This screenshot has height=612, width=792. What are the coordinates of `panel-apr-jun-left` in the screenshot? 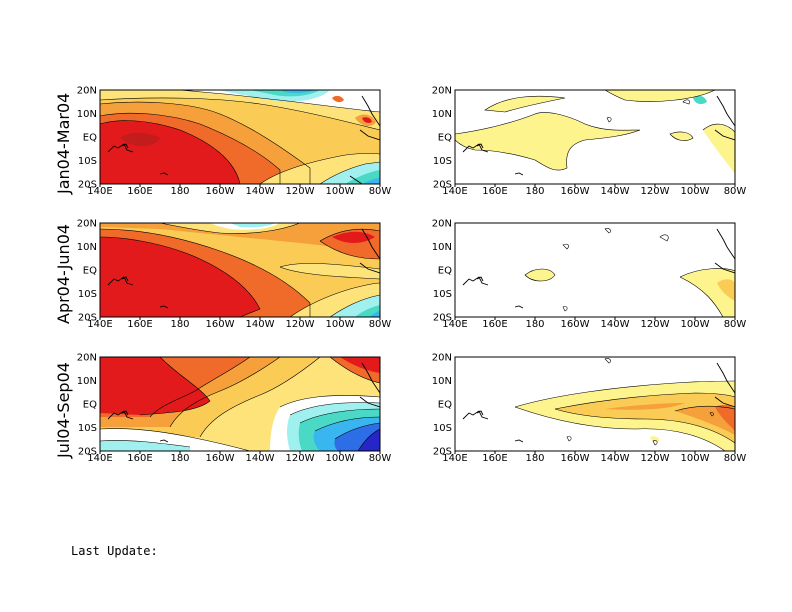 It's located at (240, 270).